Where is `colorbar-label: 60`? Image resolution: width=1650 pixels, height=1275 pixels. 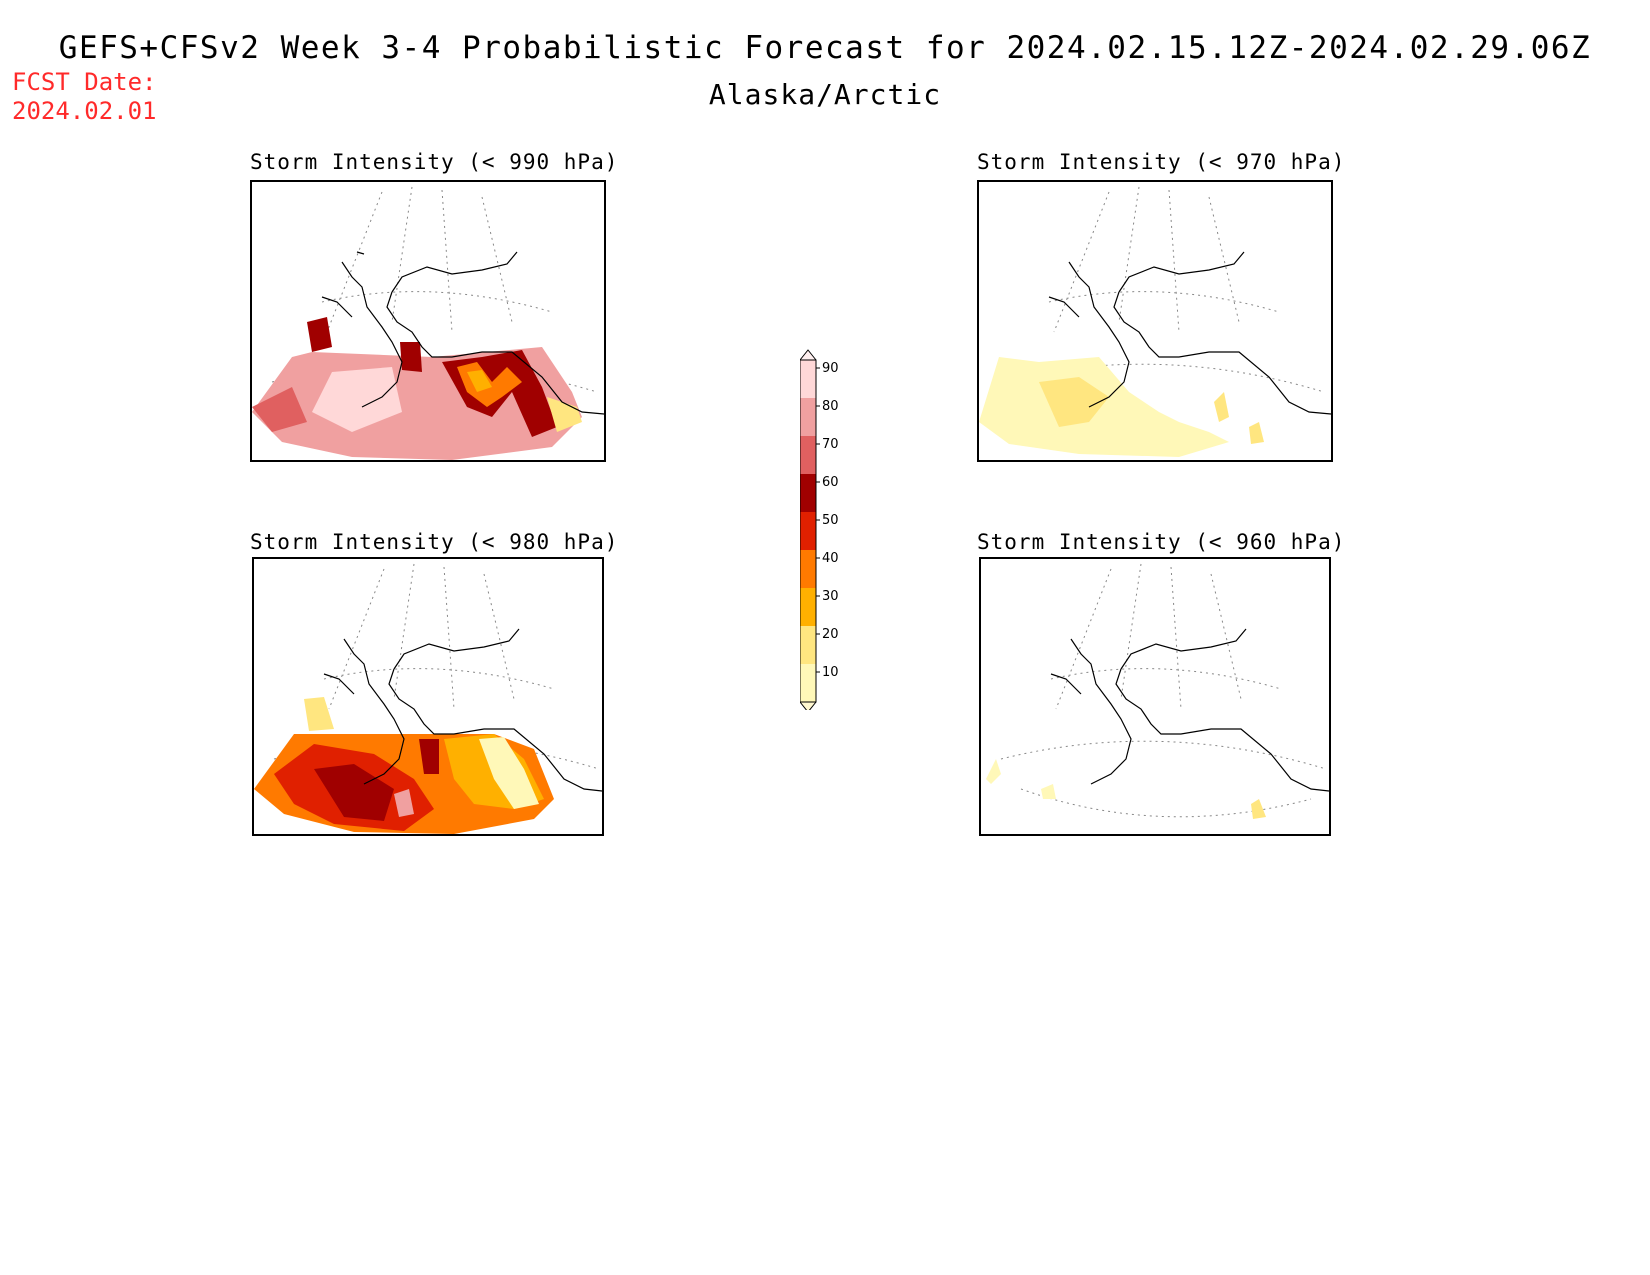
colorbar-label: 60 is located at coordinates (830, 482).